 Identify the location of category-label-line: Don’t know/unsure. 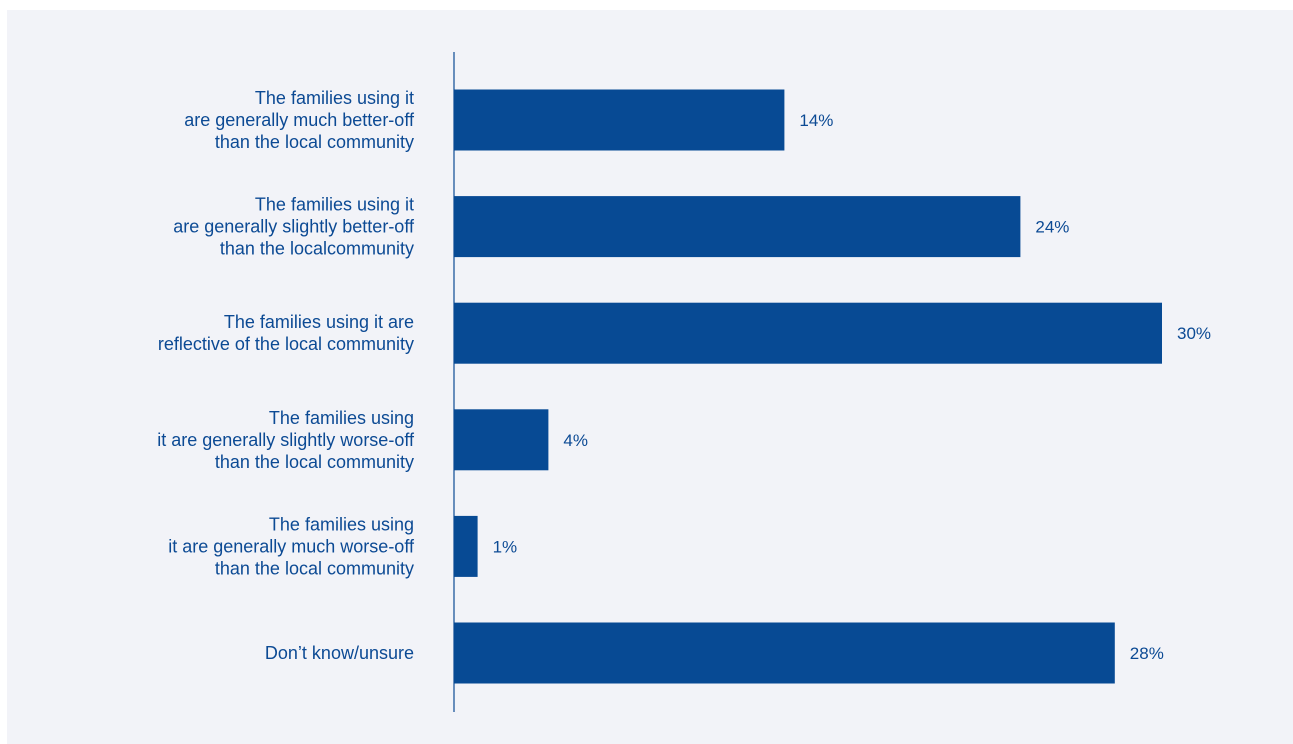
(339, 653).